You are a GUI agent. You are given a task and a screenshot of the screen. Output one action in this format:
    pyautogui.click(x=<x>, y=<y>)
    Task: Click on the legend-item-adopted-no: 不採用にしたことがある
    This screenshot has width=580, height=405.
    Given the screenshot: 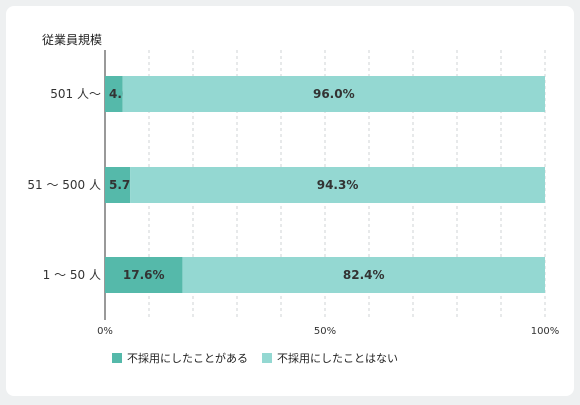 What is the action you would take?
    pyautogui.click(x=180, y=358)
    